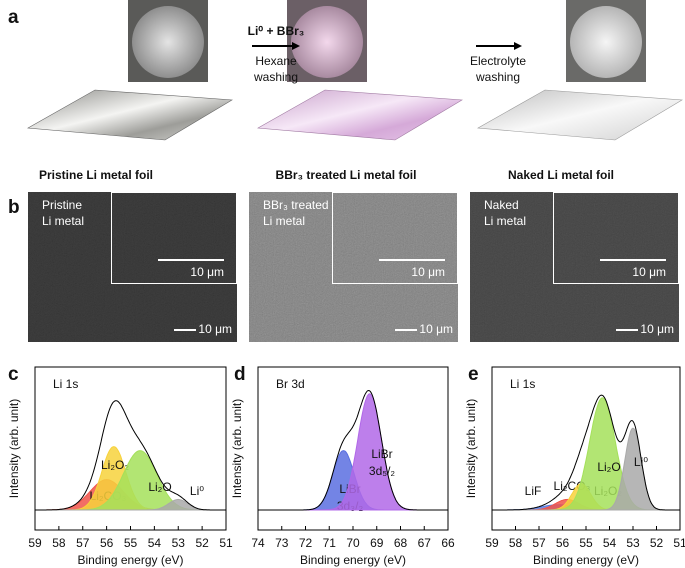 The width and height of the screenshot is (685, 568). What do you see at coordinates (501, 205) in the screenshot?
I see `sem-label: Naked` at bounding box center [501, 205].